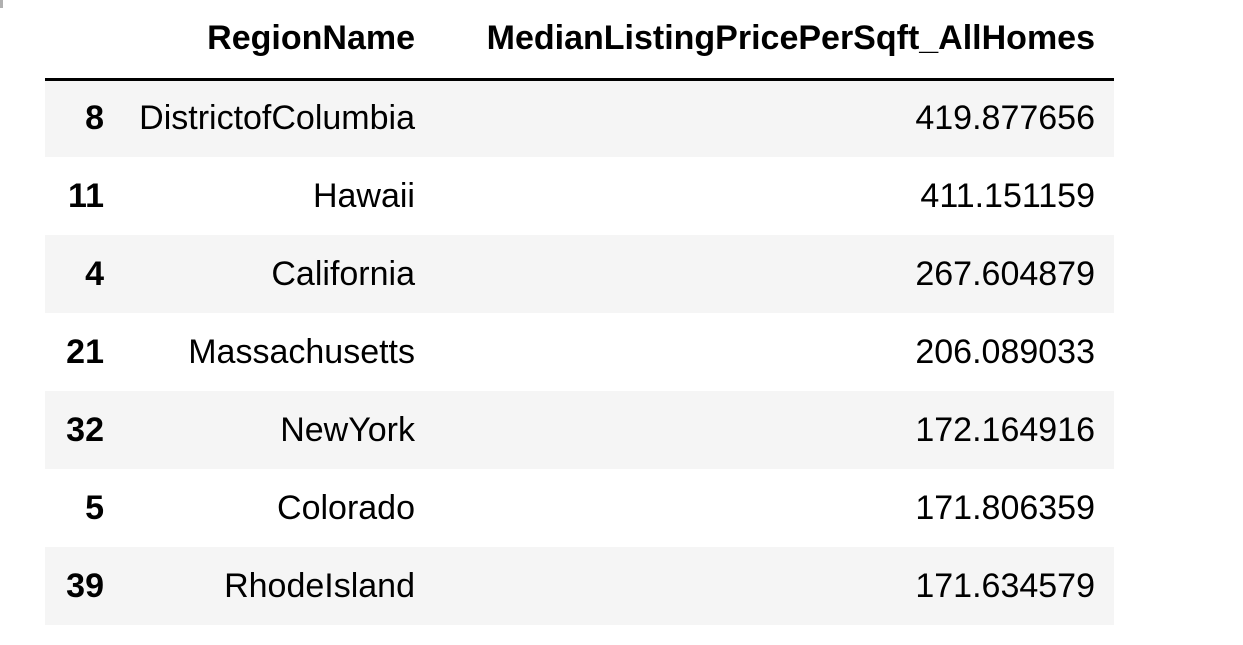  I want to click on row-index: 11, so click(86, 195).